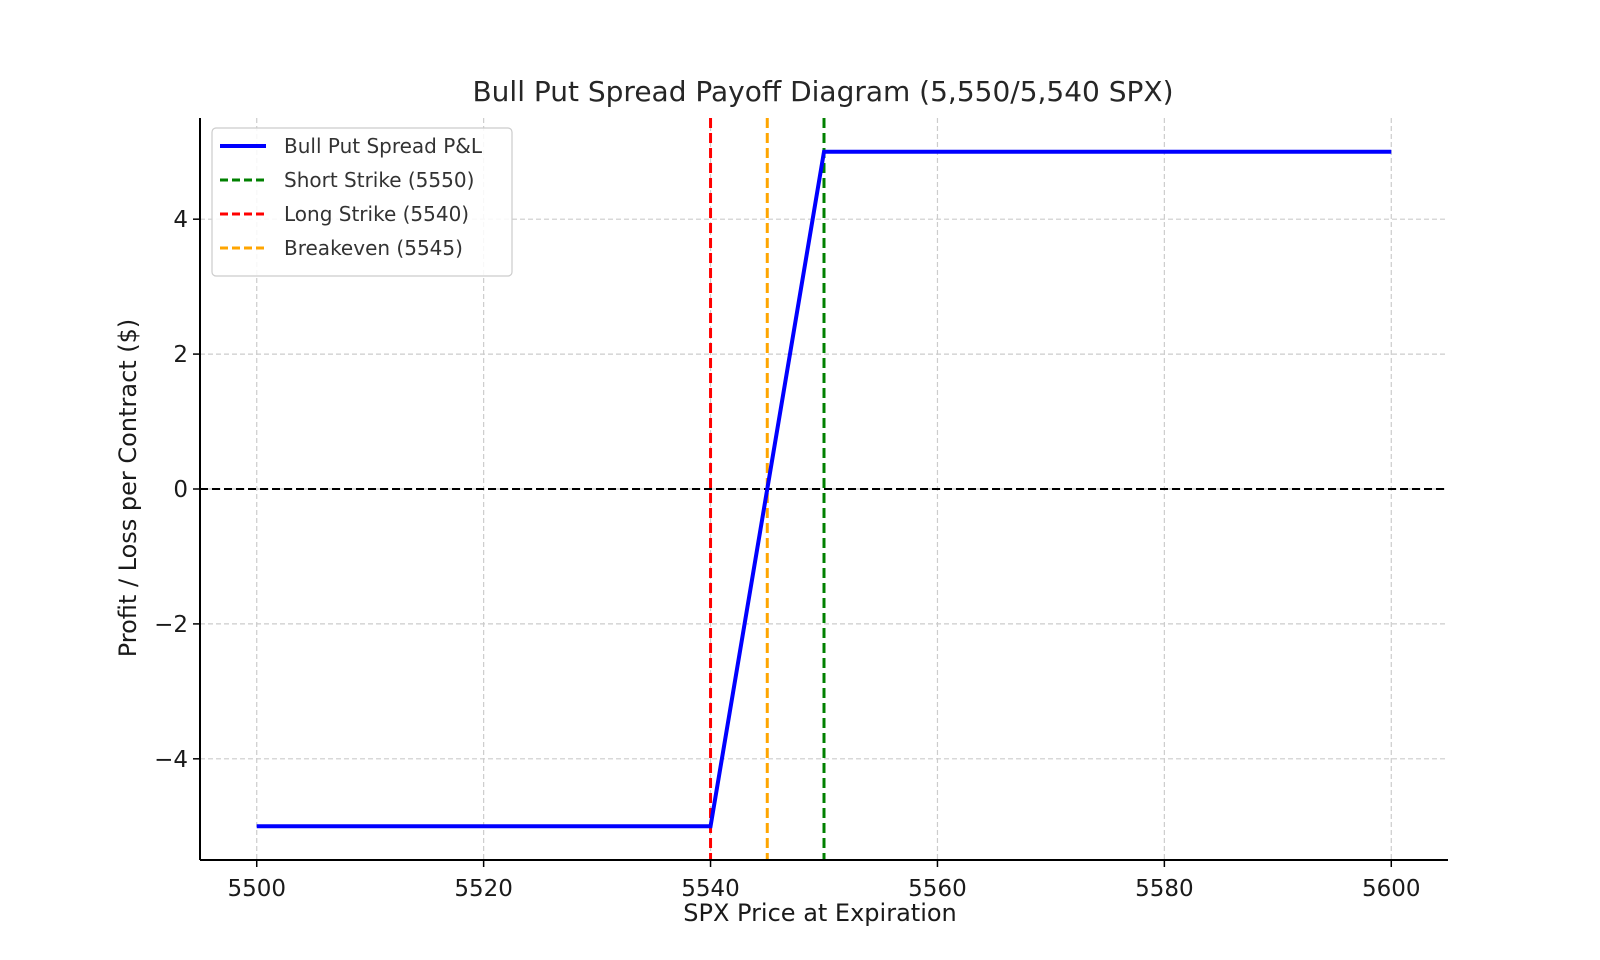  Describe the element at coordinates (820, 913) in the screenshot. I see `x-axis-label: SPX Price at Expiration` at that location.